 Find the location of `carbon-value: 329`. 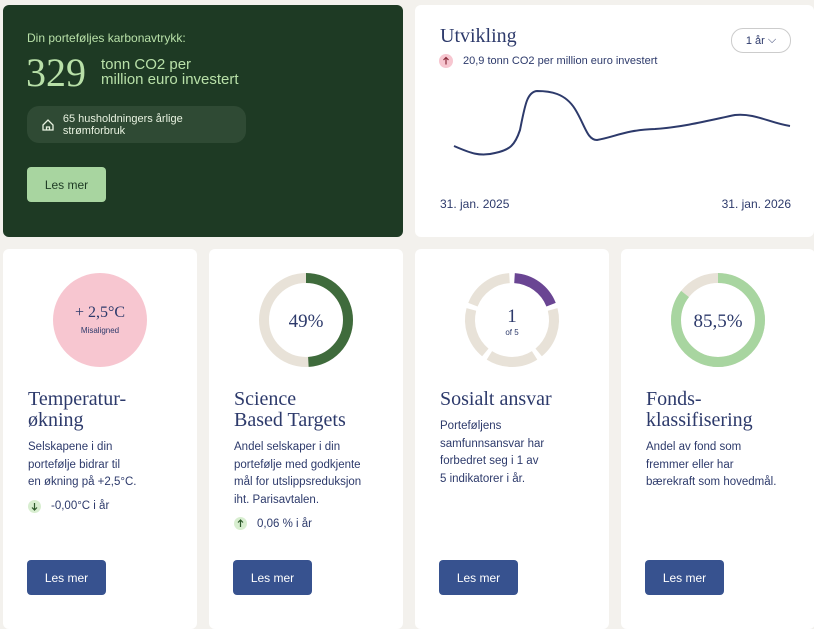

carbon-value: 329 is located at coordinates (56, 72).